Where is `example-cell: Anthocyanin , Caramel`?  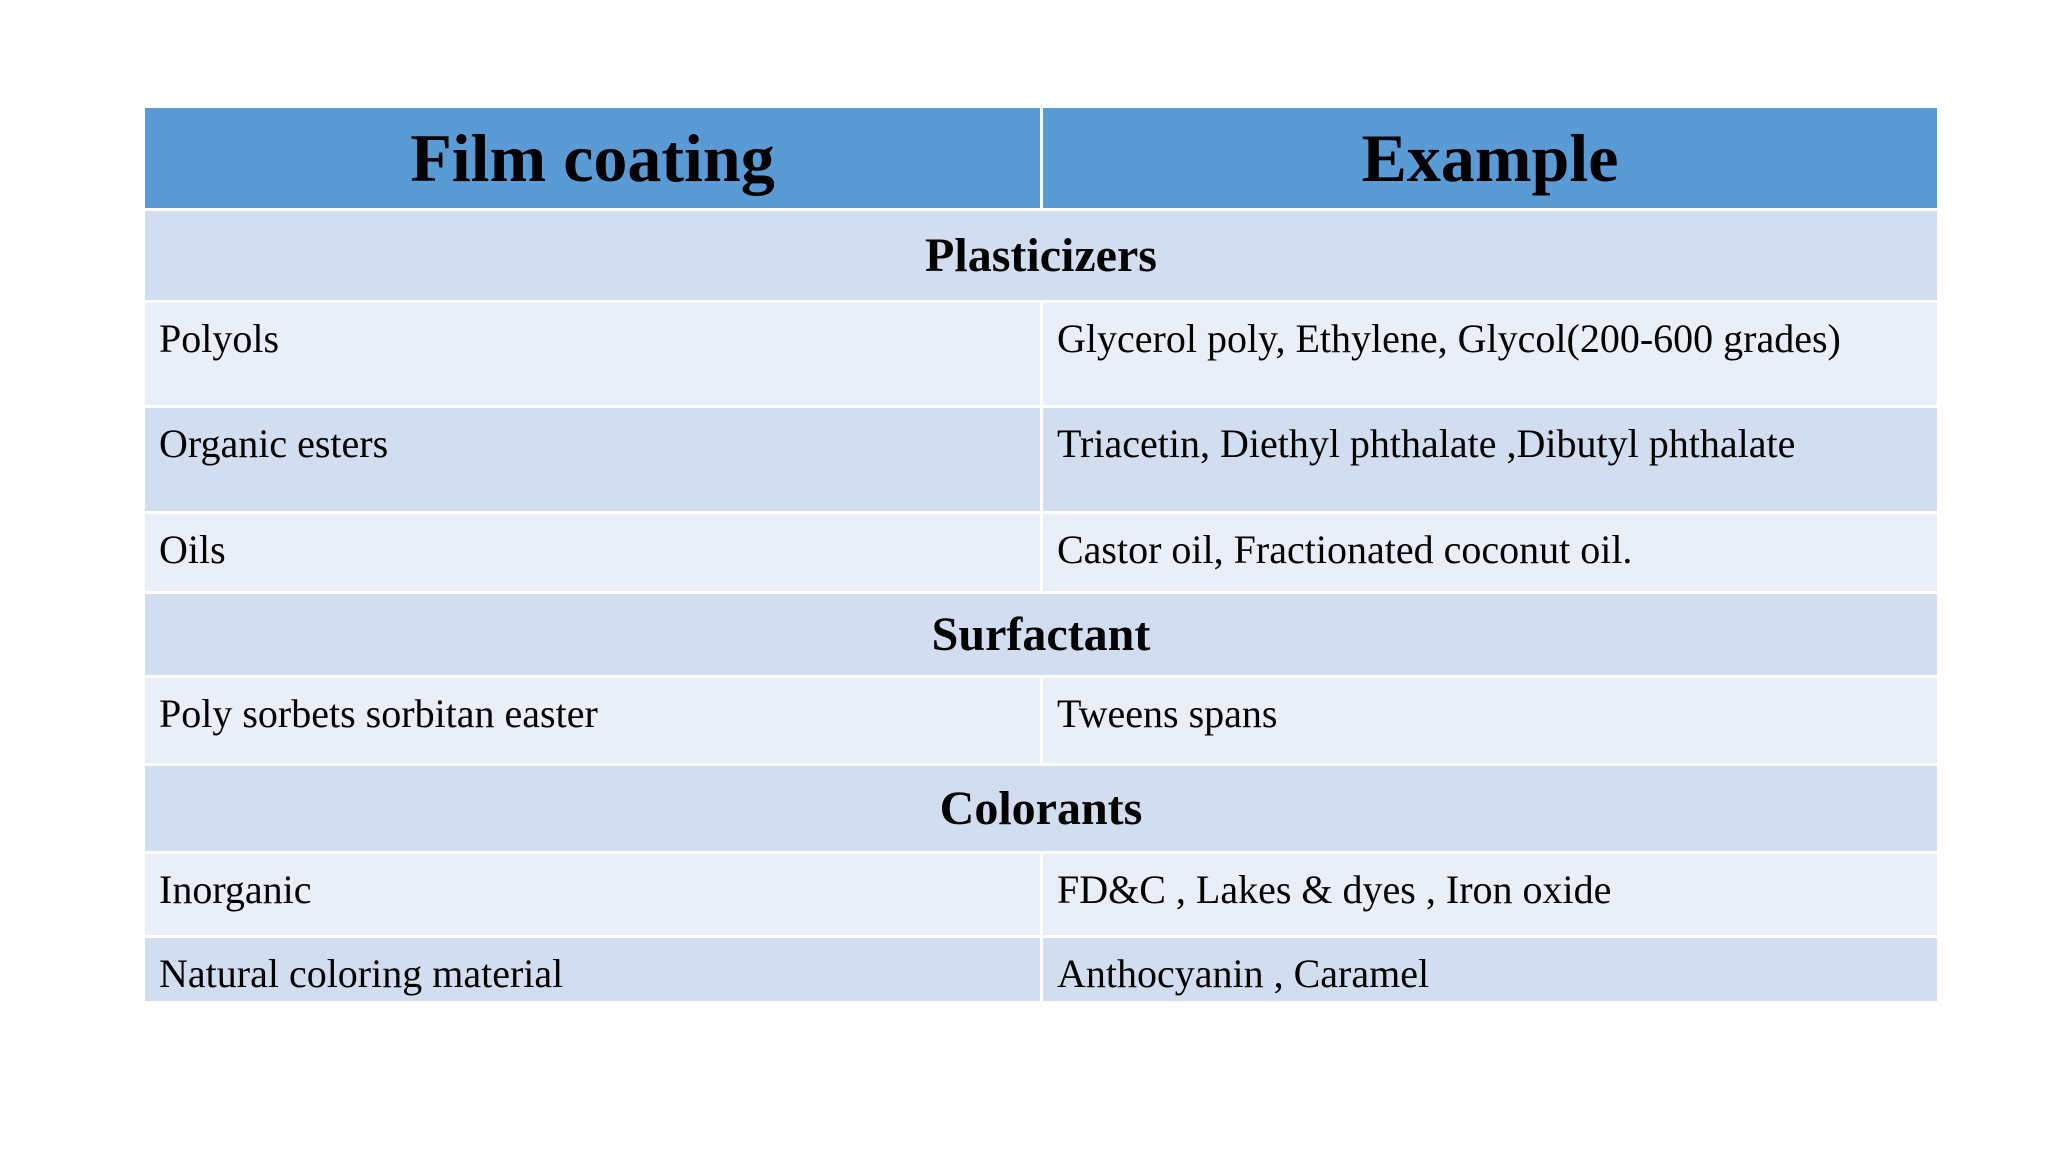
example-cell: Anthocyanin , Caramel is located at coordinates (1490, 969).